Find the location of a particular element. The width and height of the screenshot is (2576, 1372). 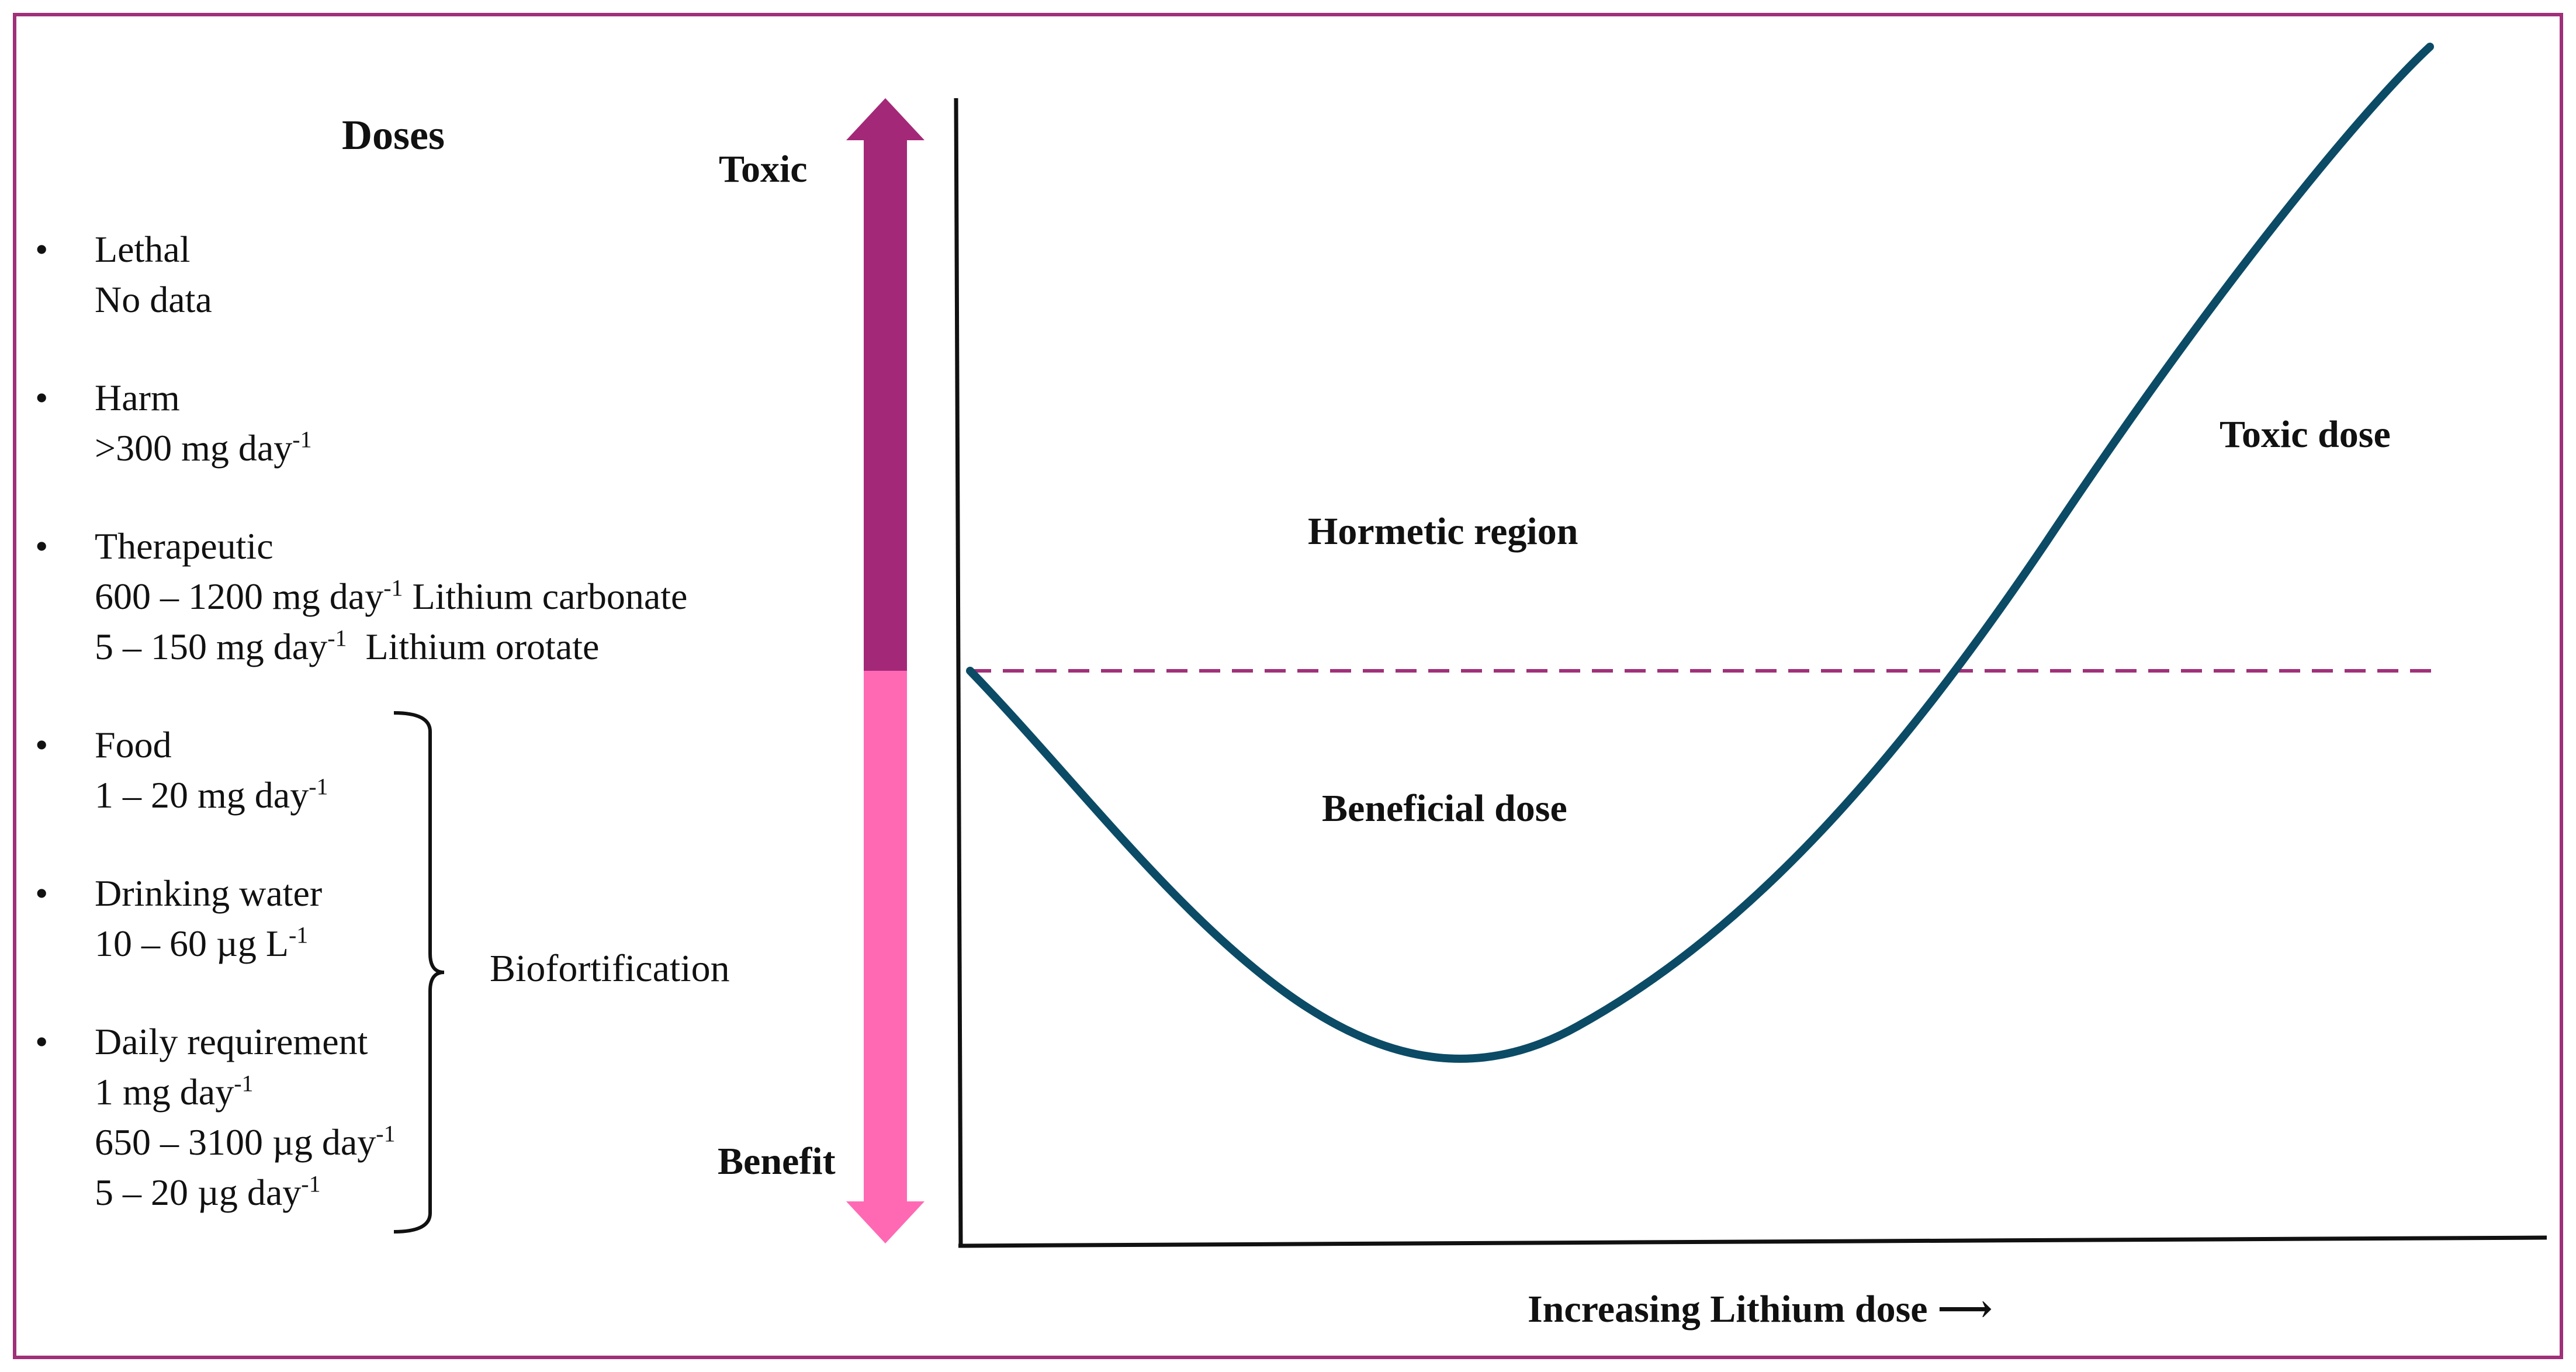

x-axis is located at coordinates (1753, 1241).